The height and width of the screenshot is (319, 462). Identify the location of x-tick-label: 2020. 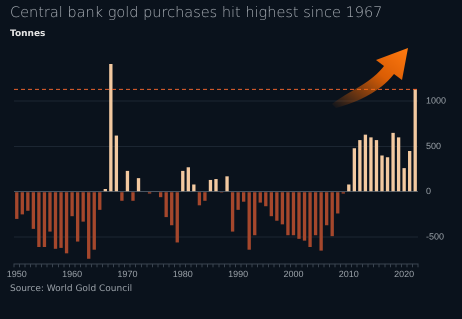
(404, 274).